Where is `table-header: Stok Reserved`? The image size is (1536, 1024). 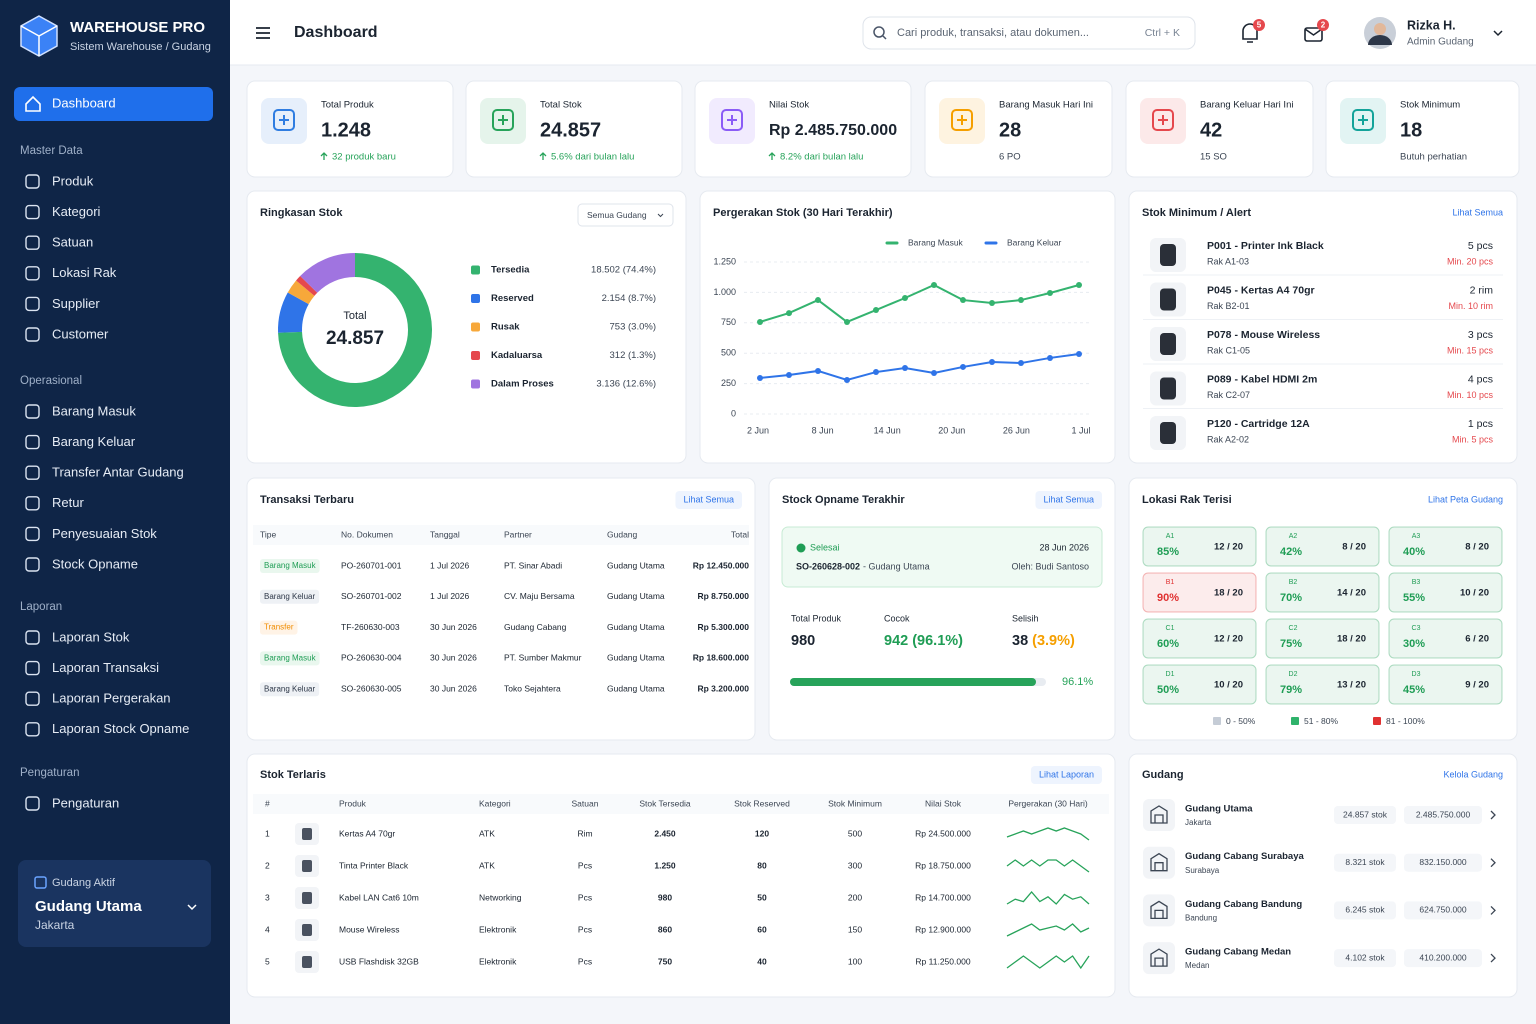 table-header: Stok Reserved is located at coordinates (762, 803).